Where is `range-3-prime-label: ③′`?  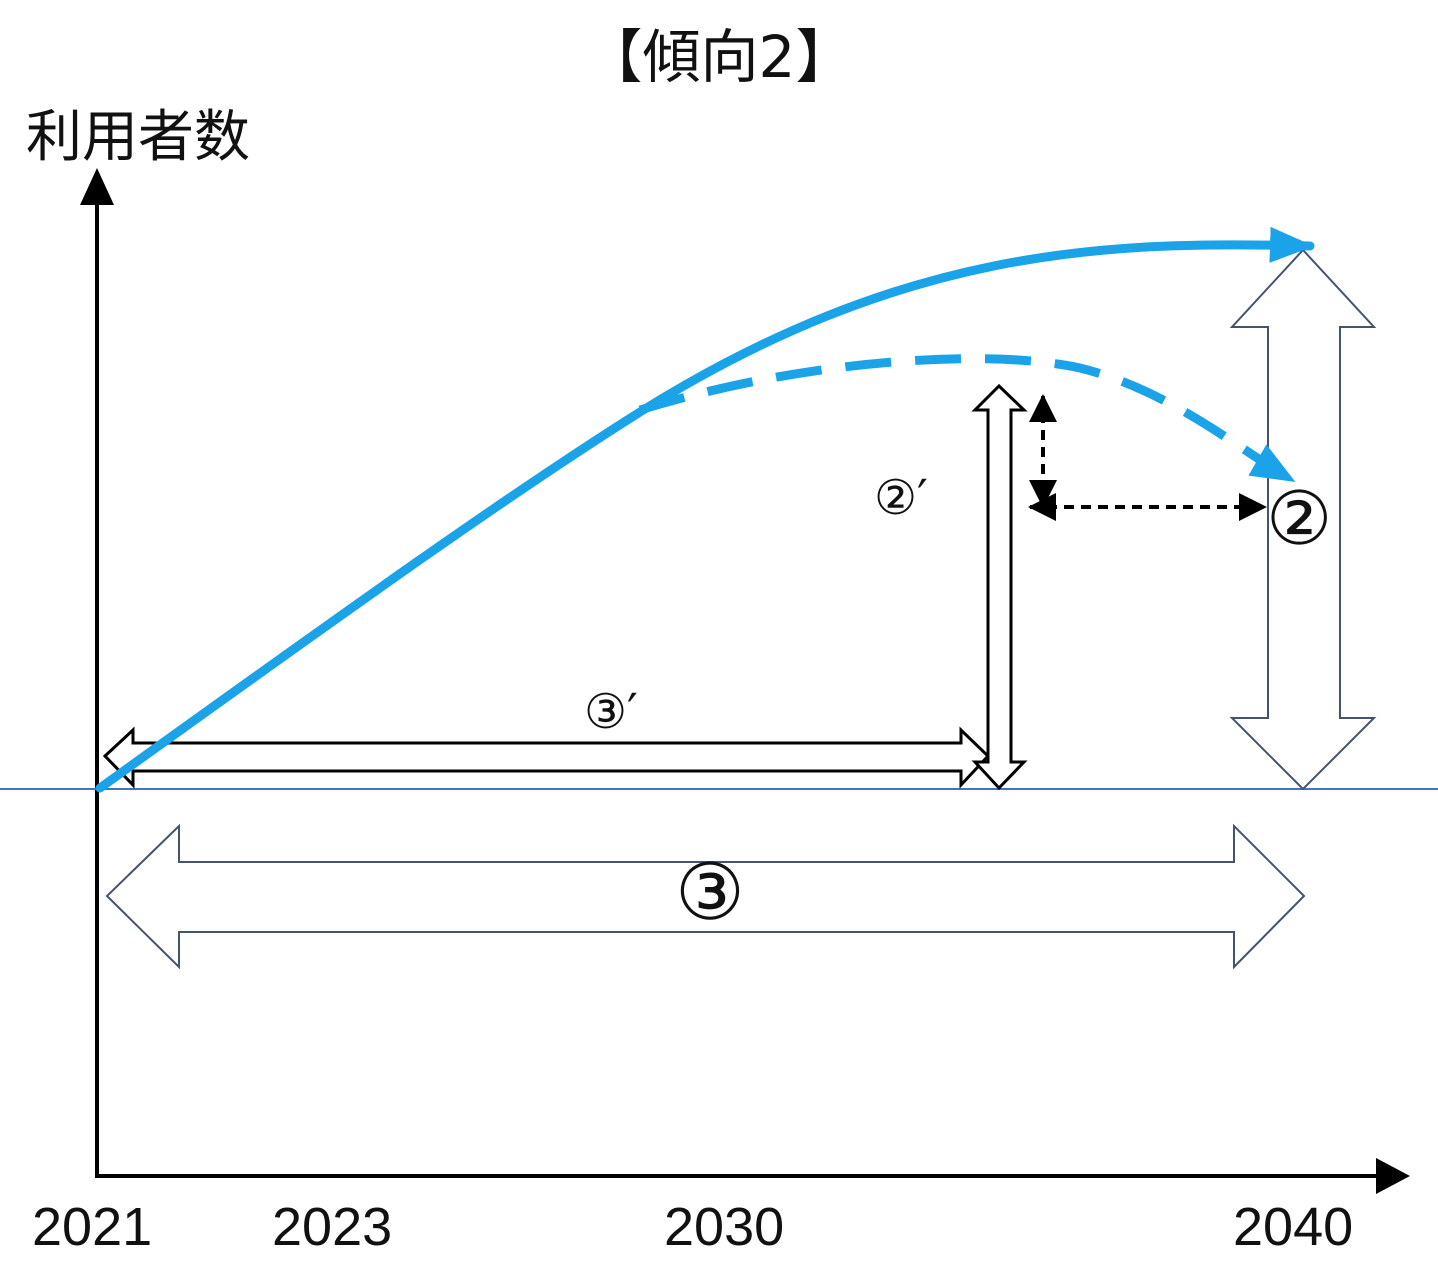
range-3-prime-label: ③′ is located at coordinates (611, 712).